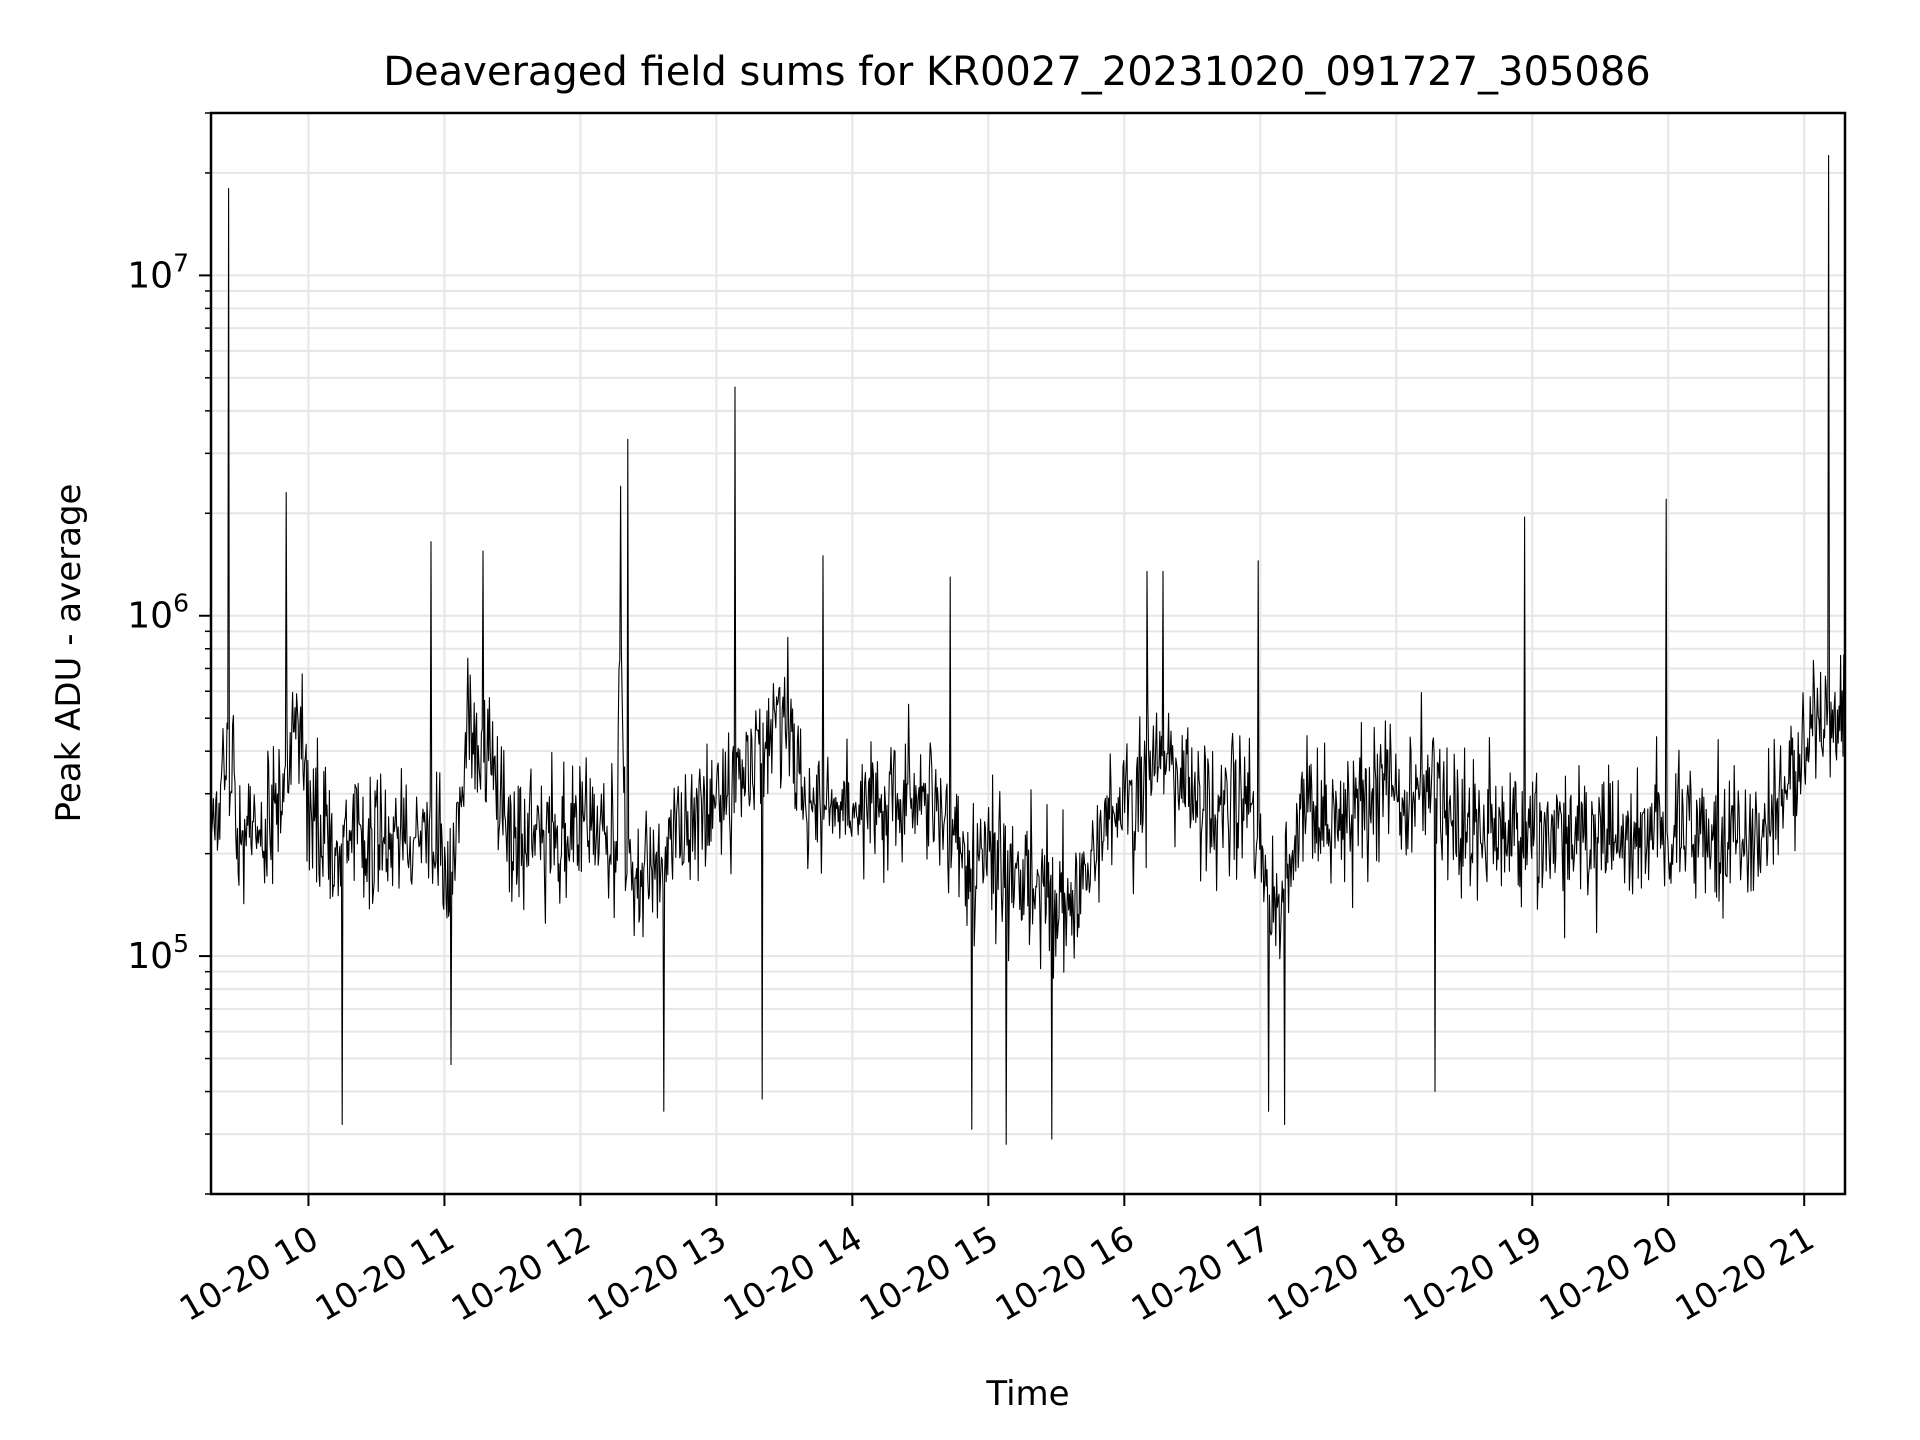 The image size is (1920, 1440). Describe the element at coordinates (69, 653) in the screenshot. I see `y-axis-label: Peak ADU - average` at that location.